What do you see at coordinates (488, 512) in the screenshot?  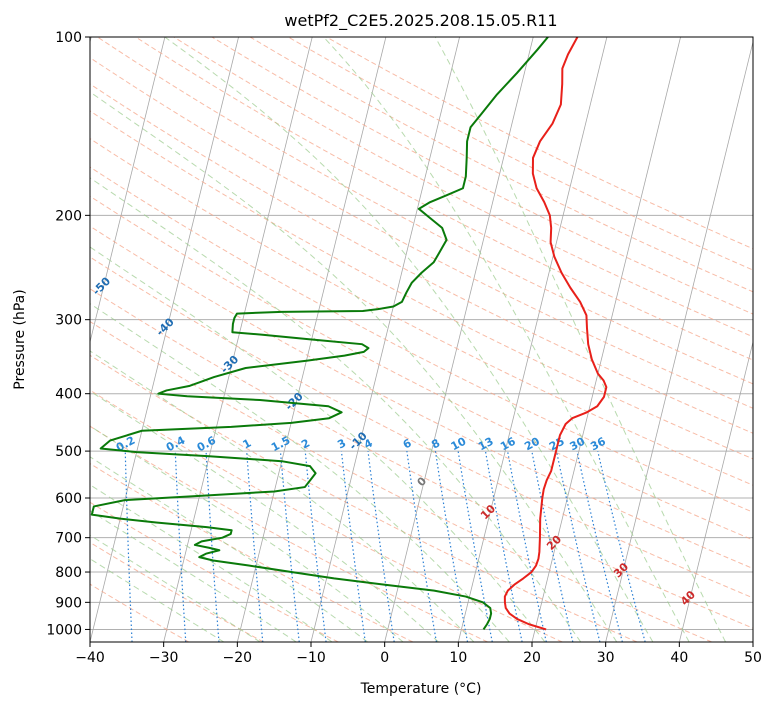 I see `dry-adiabat-label: 10` at bounding box center [488, 512].